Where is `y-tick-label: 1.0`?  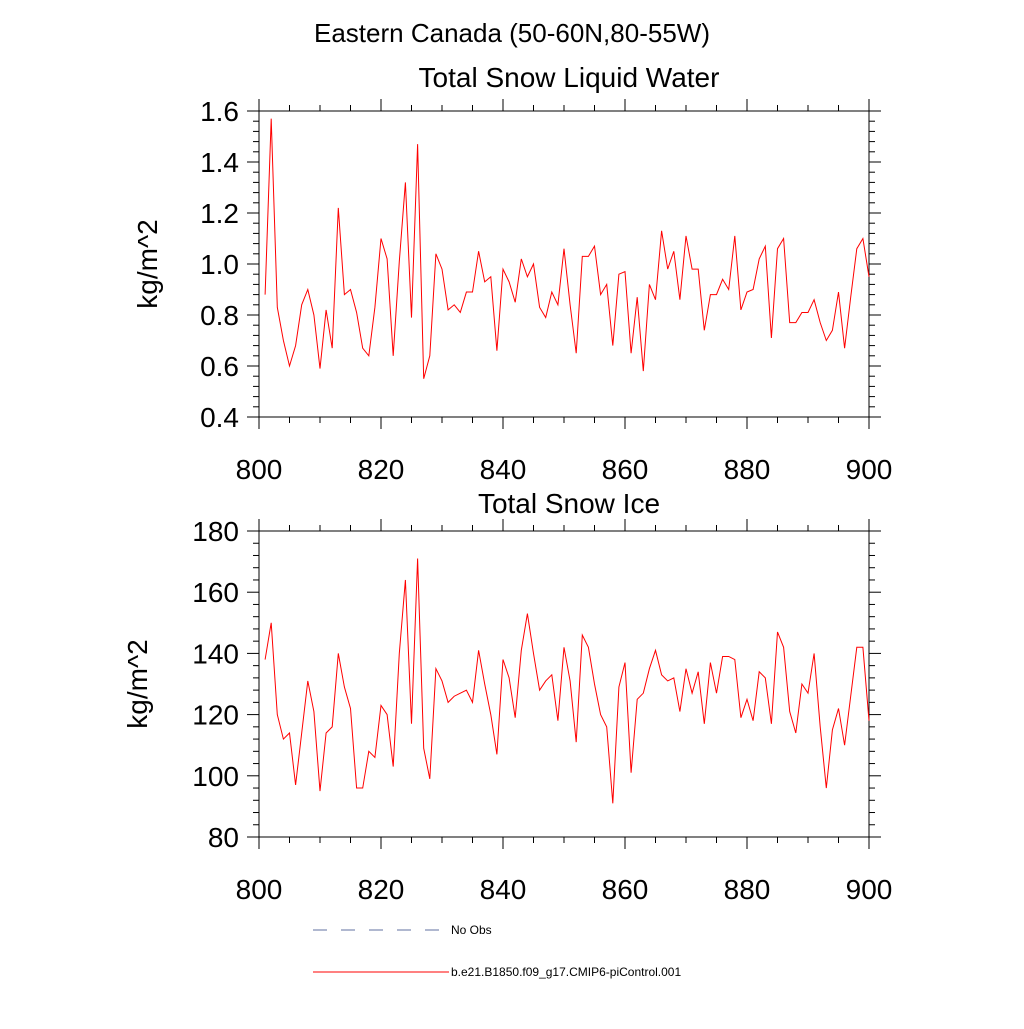
y-tick-label: 1.0 is located at coordinates (219, 264).